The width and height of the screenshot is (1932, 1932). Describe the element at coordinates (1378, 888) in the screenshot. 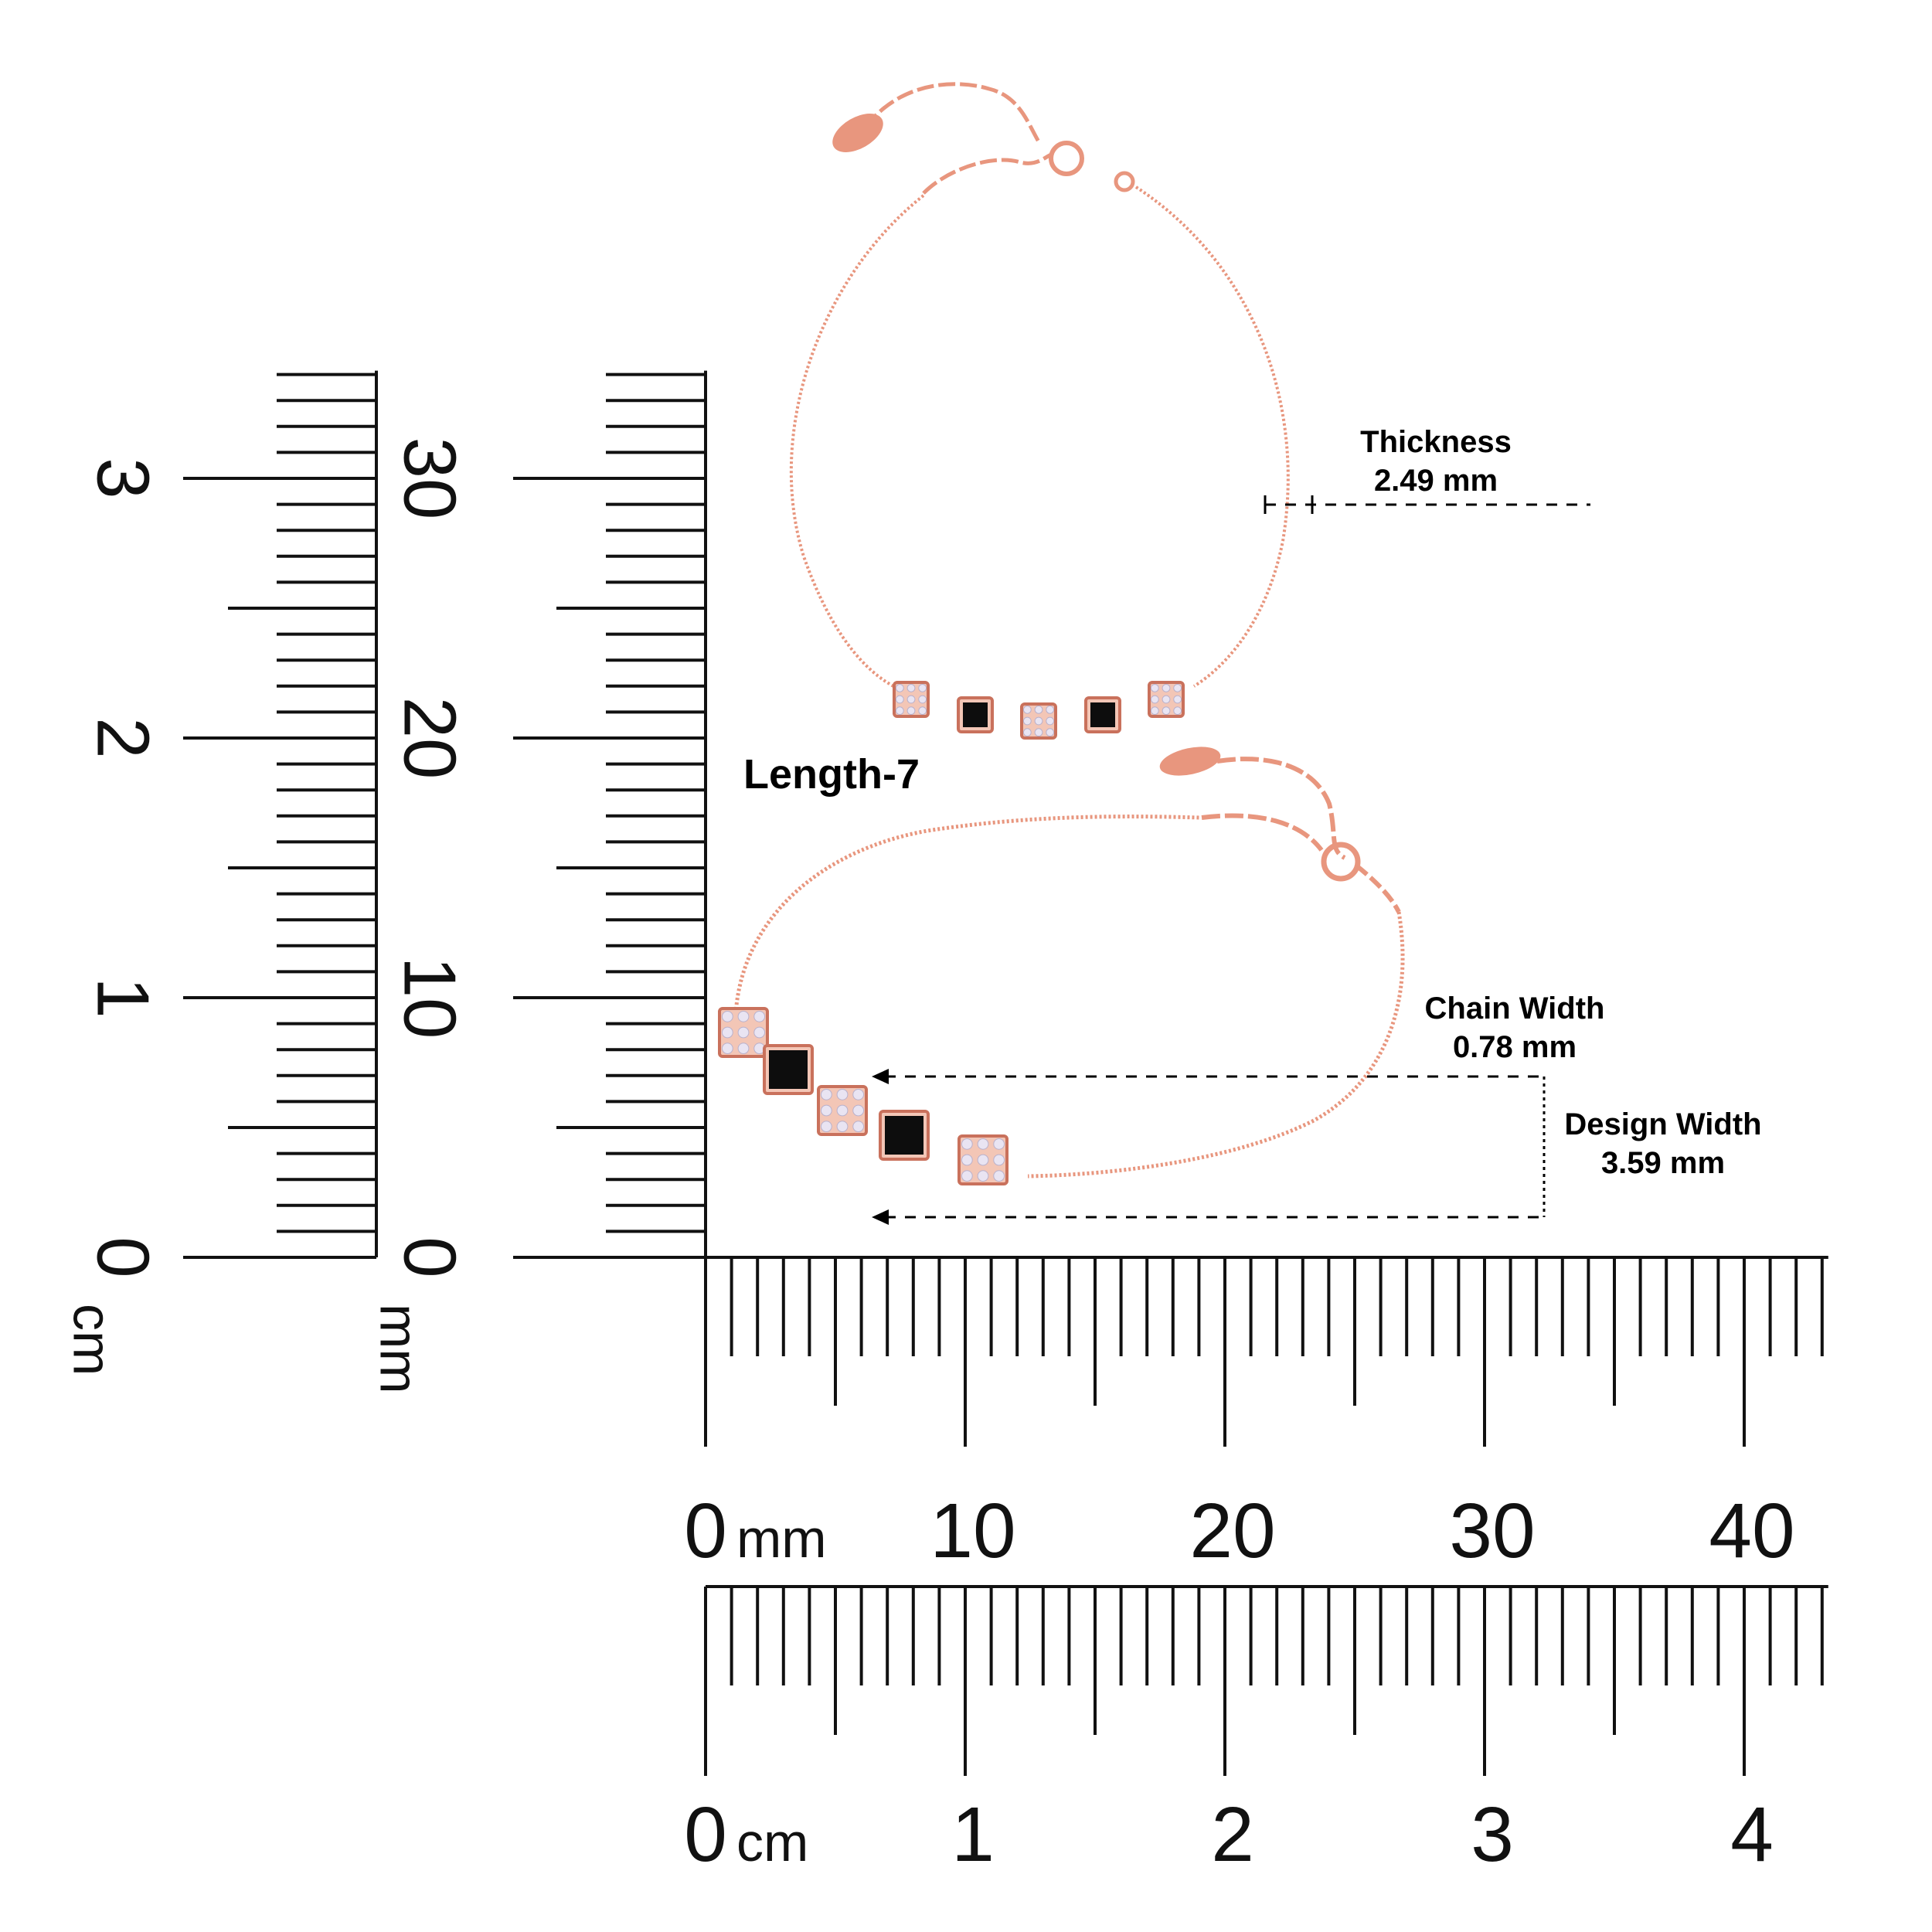

I see `extension-links` at that location.